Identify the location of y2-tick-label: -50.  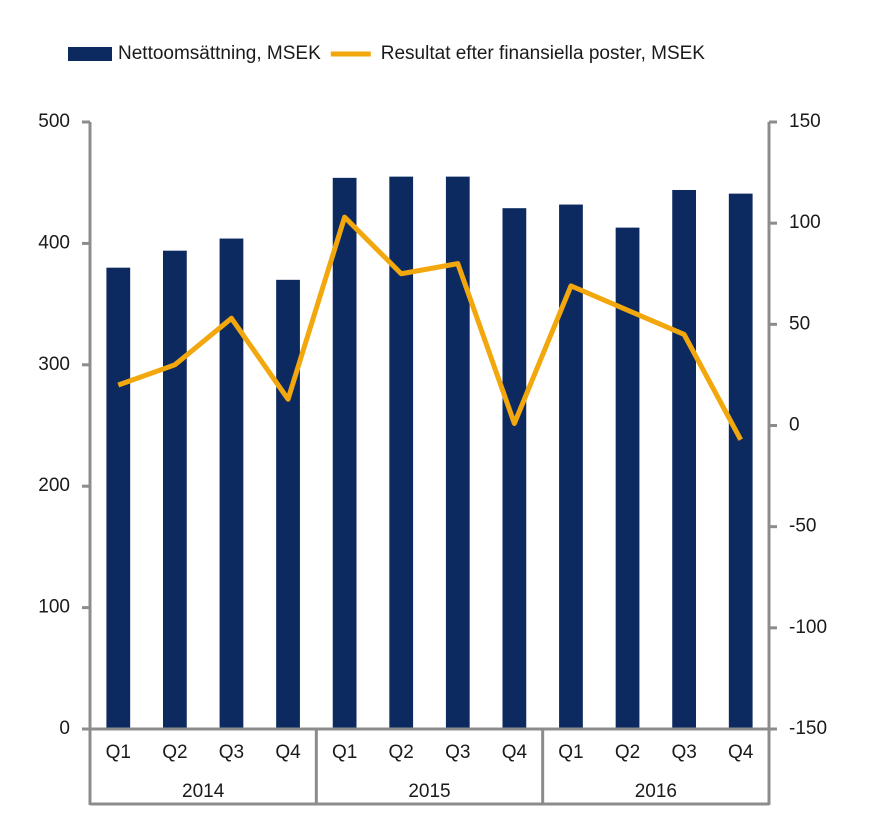
(802, 526).